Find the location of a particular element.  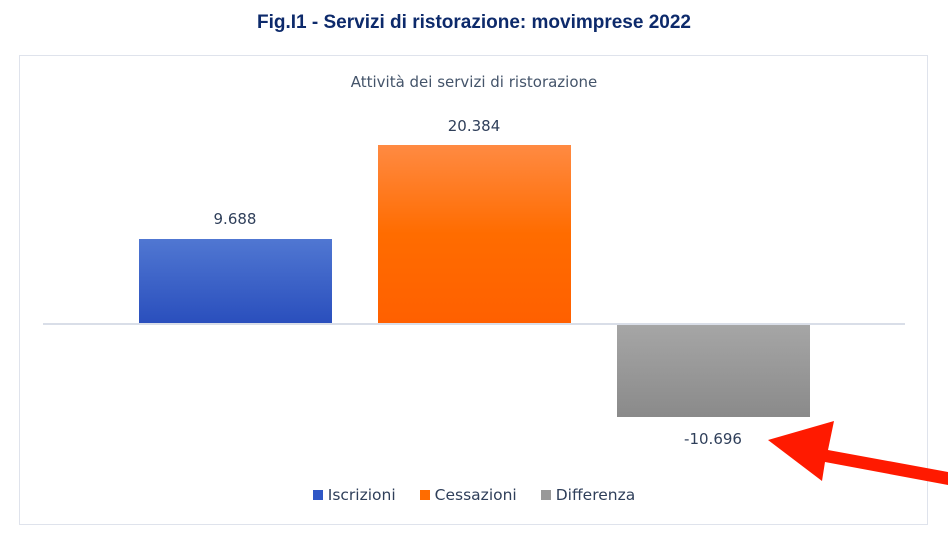

legend-swatch-gray is located at coordinates (545, 495).